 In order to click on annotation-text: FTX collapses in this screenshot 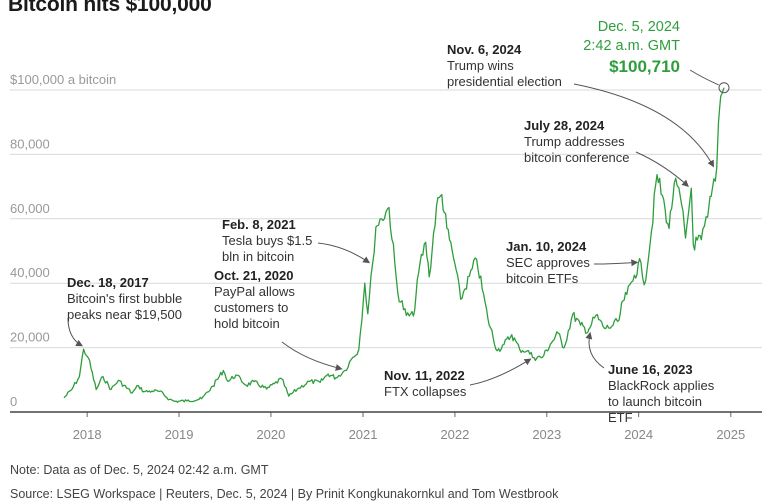, I will do `click(425, 391)`.